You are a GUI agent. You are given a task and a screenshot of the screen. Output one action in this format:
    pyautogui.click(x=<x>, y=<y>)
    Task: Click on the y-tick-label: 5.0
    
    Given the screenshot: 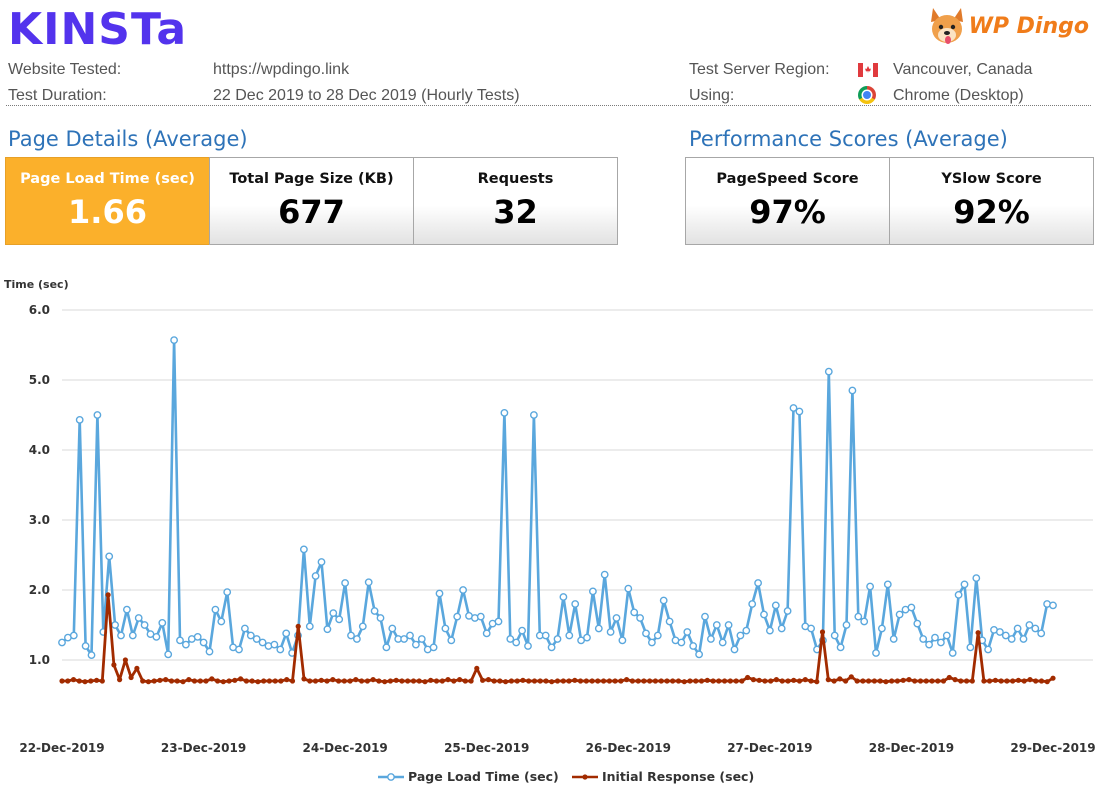 What is the action you would take?
    pyautogui.click(x=39, y=380)
    